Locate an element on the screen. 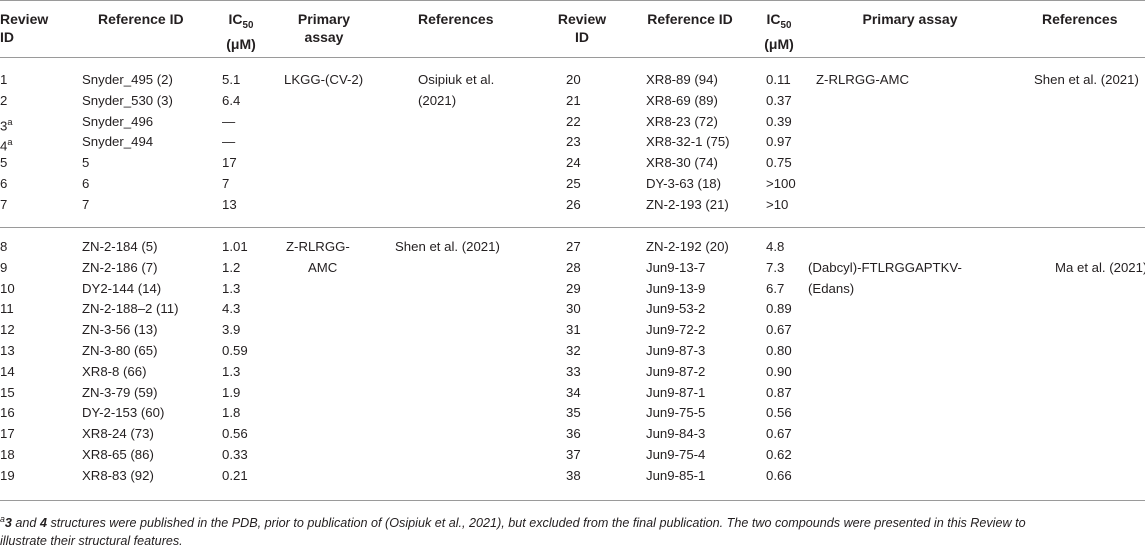 Image resolution: width=1145 pixels, height=550 pixels. ic50-cell: 0.97 is located at coordinates (779, 142).